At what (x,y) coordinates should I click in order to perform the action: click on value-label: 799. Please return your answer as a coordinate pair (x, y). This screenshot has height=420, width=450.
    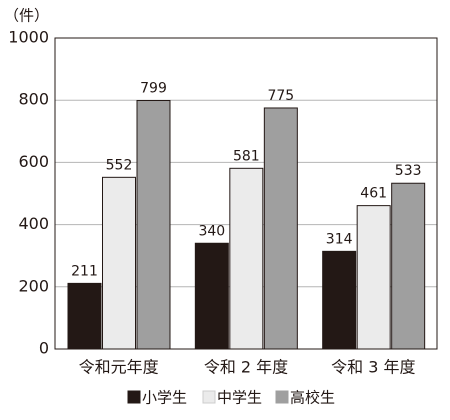
    Looking at the image, I should click on (153, 89).